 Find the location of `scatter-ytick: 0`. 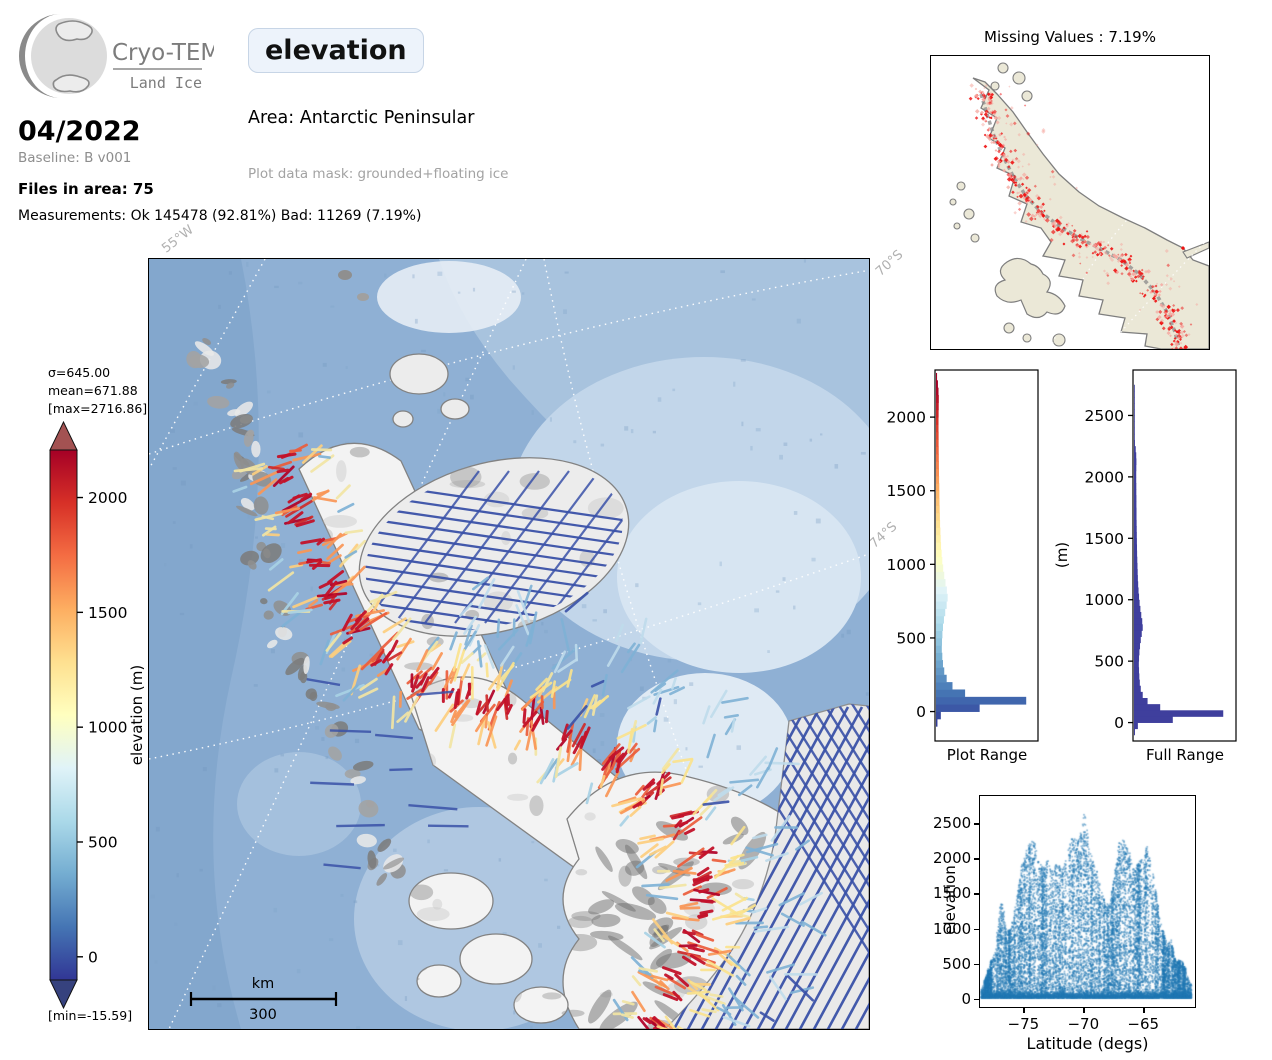

scatter-ytick: 0 is located at coordinates (966, 998).